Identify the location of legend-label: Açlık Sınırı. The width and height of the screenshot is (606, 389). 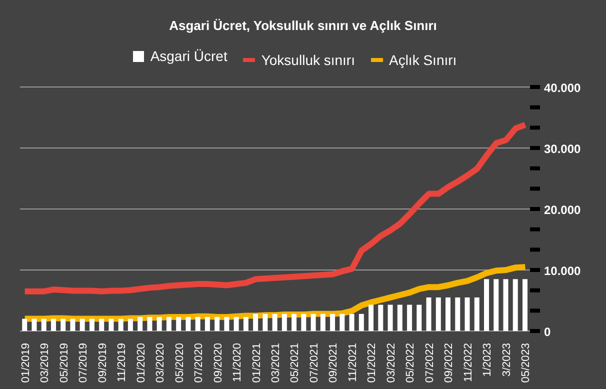
(422, 60).